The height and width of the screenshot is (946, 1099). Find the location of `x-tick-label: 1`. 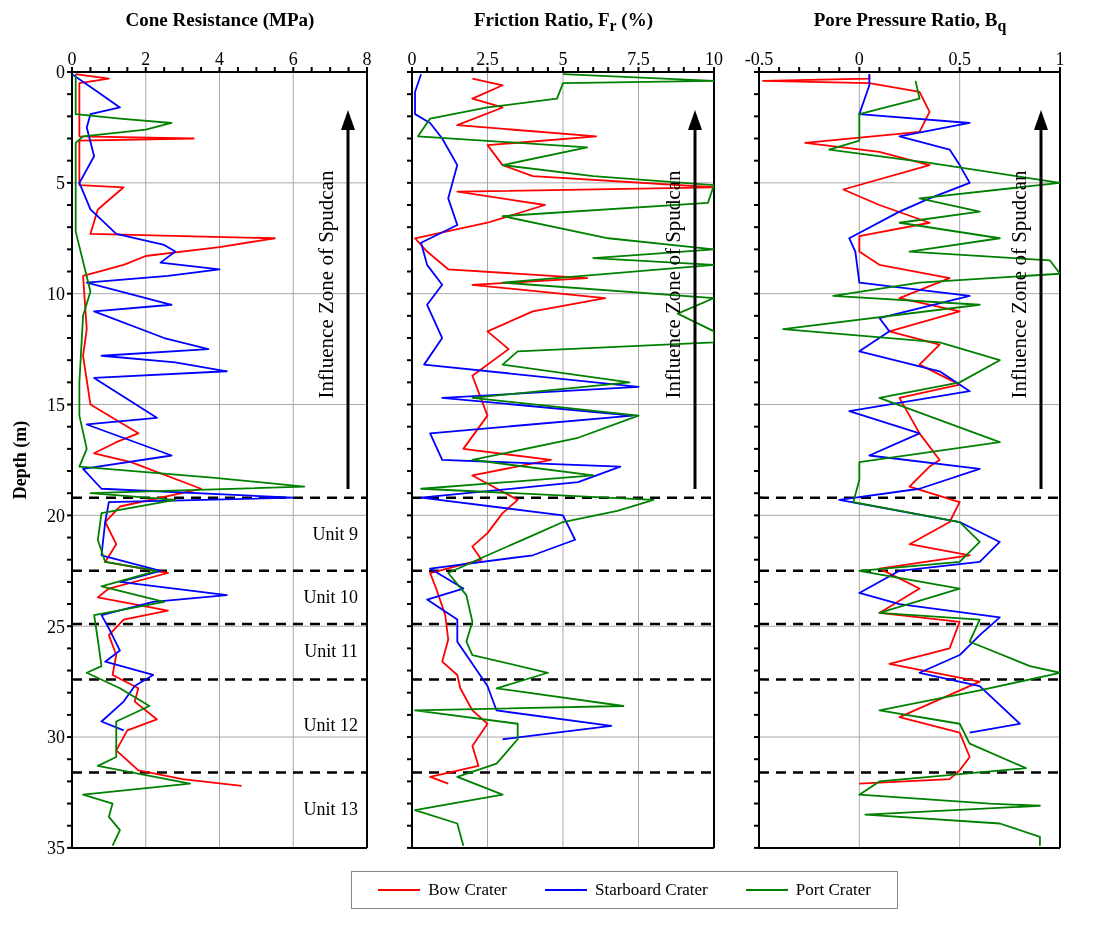

x-tick-label: 1 is located at coordinates (1060, 59).